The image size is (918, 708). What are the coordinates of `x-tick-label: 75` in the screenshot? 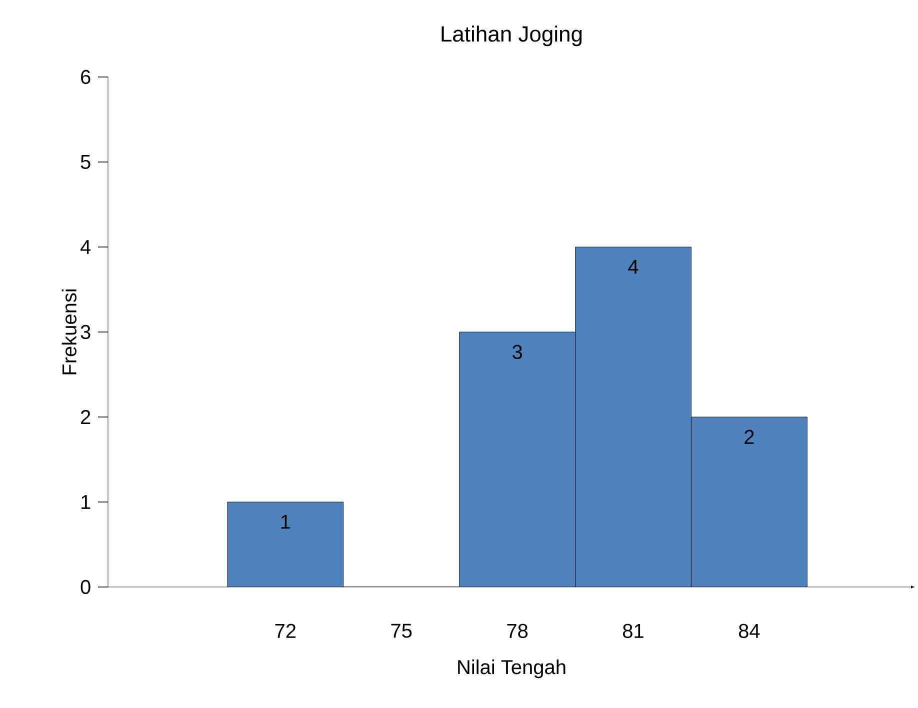 It's located at (401, 631).